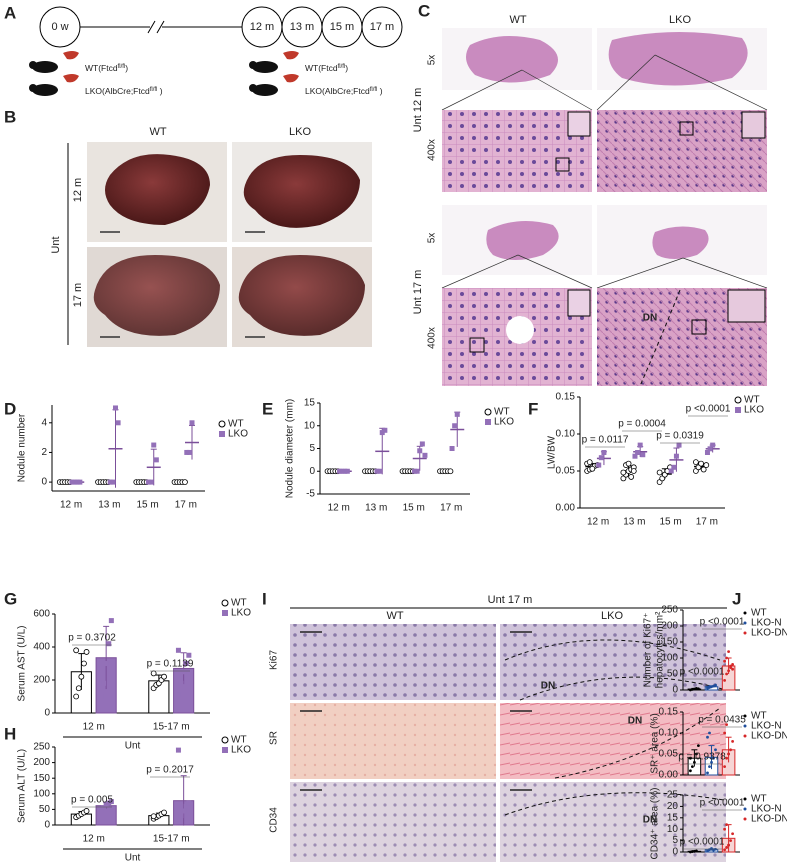 The height and width of the screenshot is (865, 787). Describe the element at coordinates (598, 522) in the screenshot. I see `x-tick-label: 12 m` at that location.